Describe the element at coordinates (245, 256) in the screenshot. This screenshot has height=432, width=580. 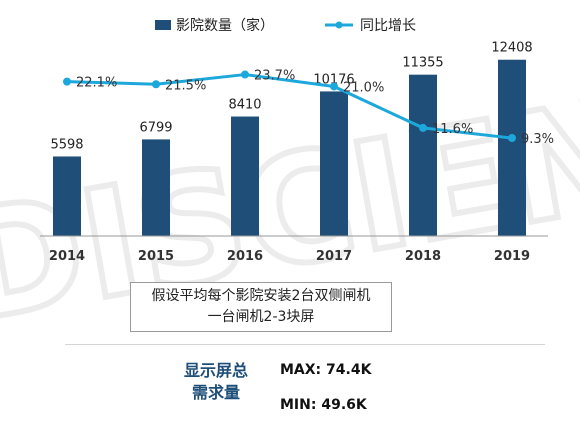
I see `x-tick-2016: 2016` at that location.